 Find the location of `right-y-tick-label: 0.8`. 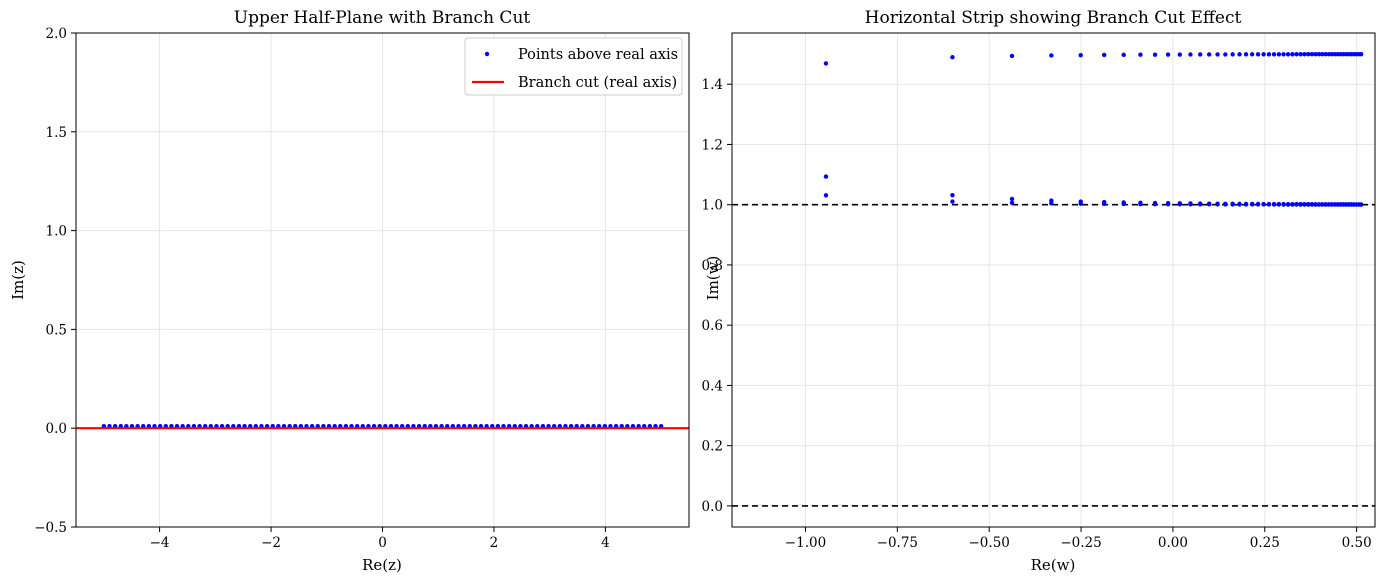

right-y-tick-label: 0.8 is located at coordinates (712, 266).